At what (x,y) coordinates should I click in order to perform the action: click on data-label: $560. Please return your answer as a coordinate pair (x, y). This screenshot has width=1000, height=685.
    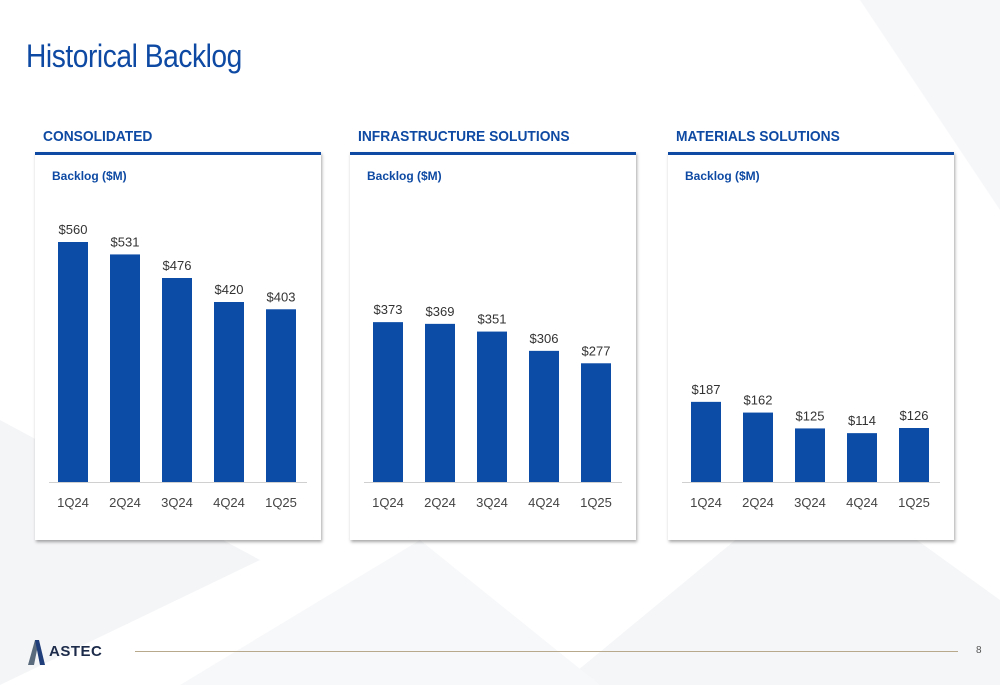
    Looking at the image, I should click on (73, 229).